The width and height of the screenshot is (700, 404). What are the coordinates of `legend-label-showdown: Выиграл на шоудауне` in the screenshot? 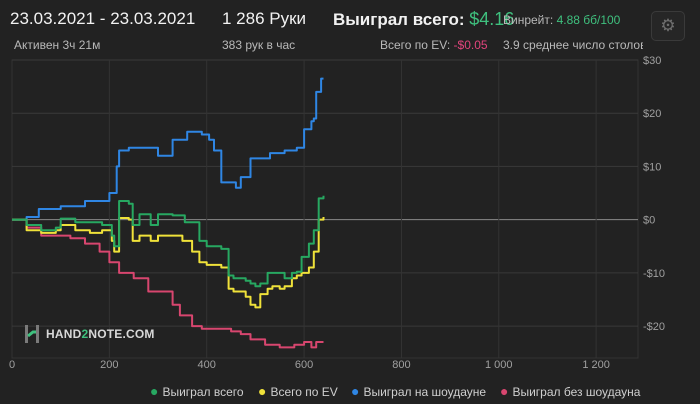 It's located at (425, 392).